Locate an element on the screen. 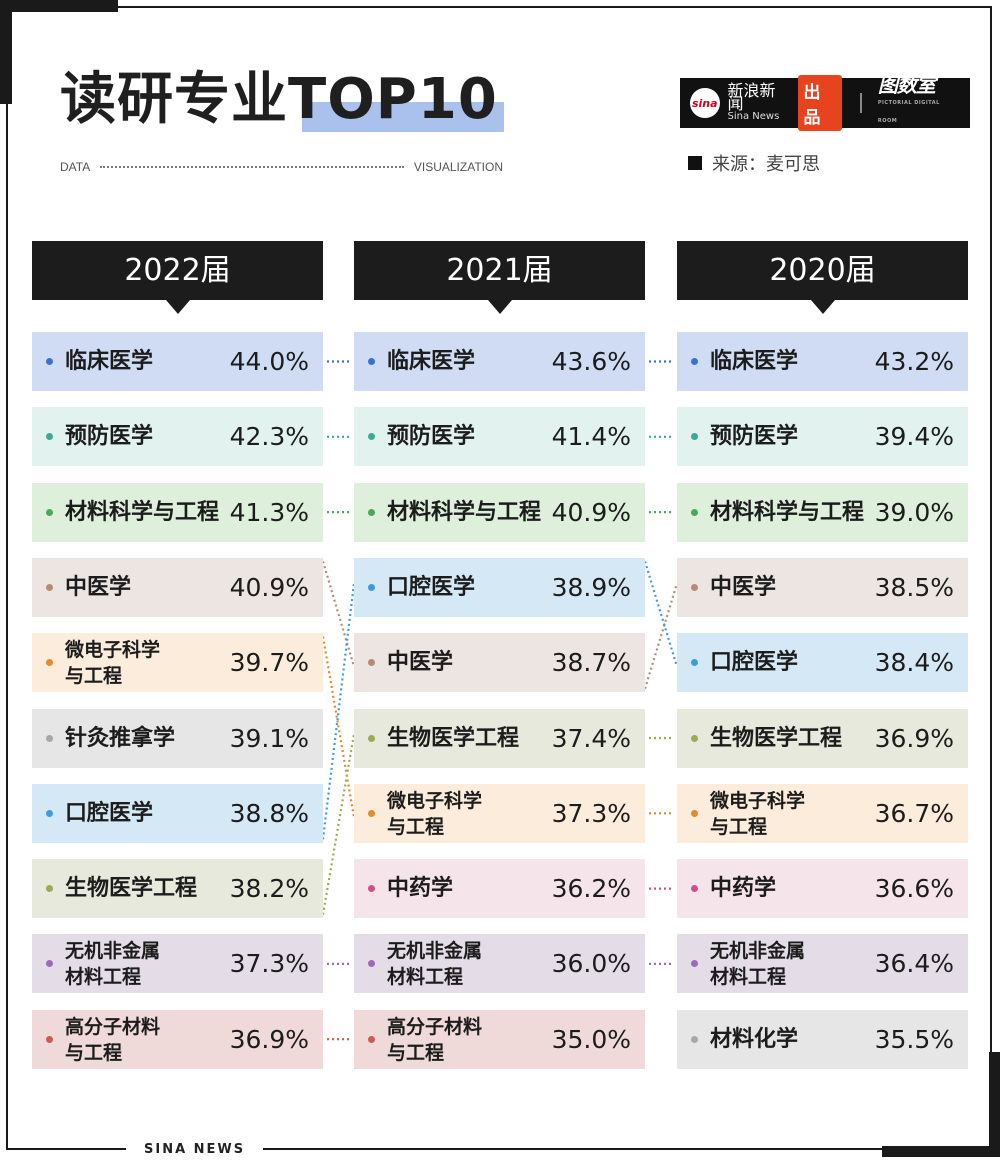  sub-right-label: VISUALIZATION is located at coordinates (458, 167).